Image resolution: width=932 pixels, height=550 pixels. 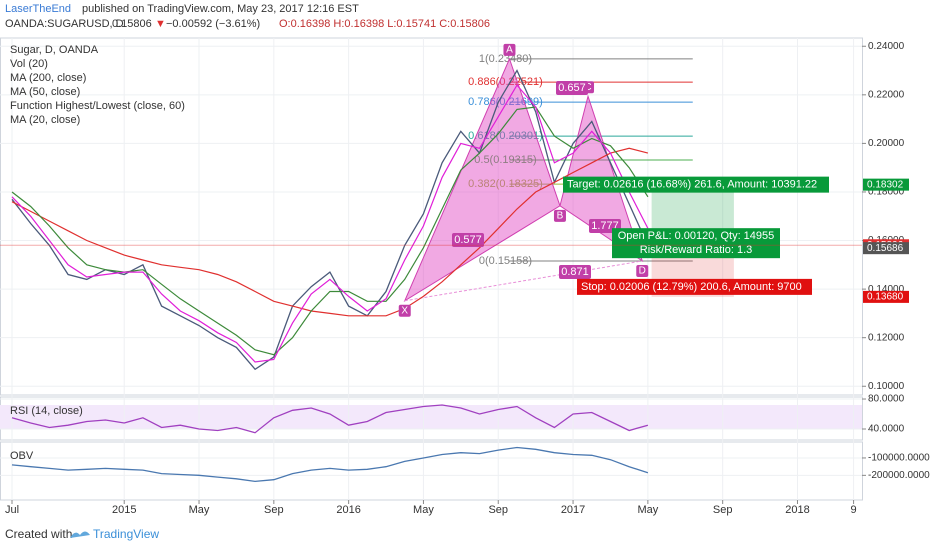 What do you see at coordinates (854, 510) in the screenshot?
I see `x-tick-label: 9` at bounding box center [854, 510].